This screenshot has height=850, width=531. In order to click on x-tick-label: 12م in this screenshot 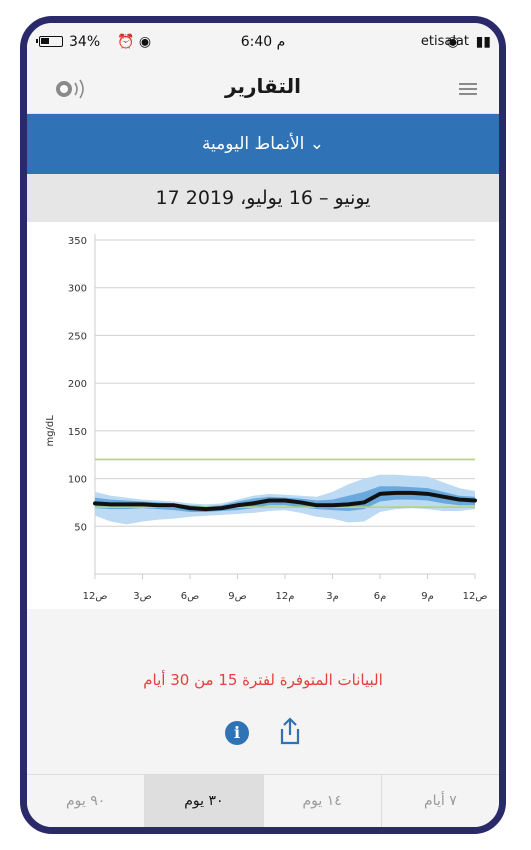, I will do `click(285, 596)`.